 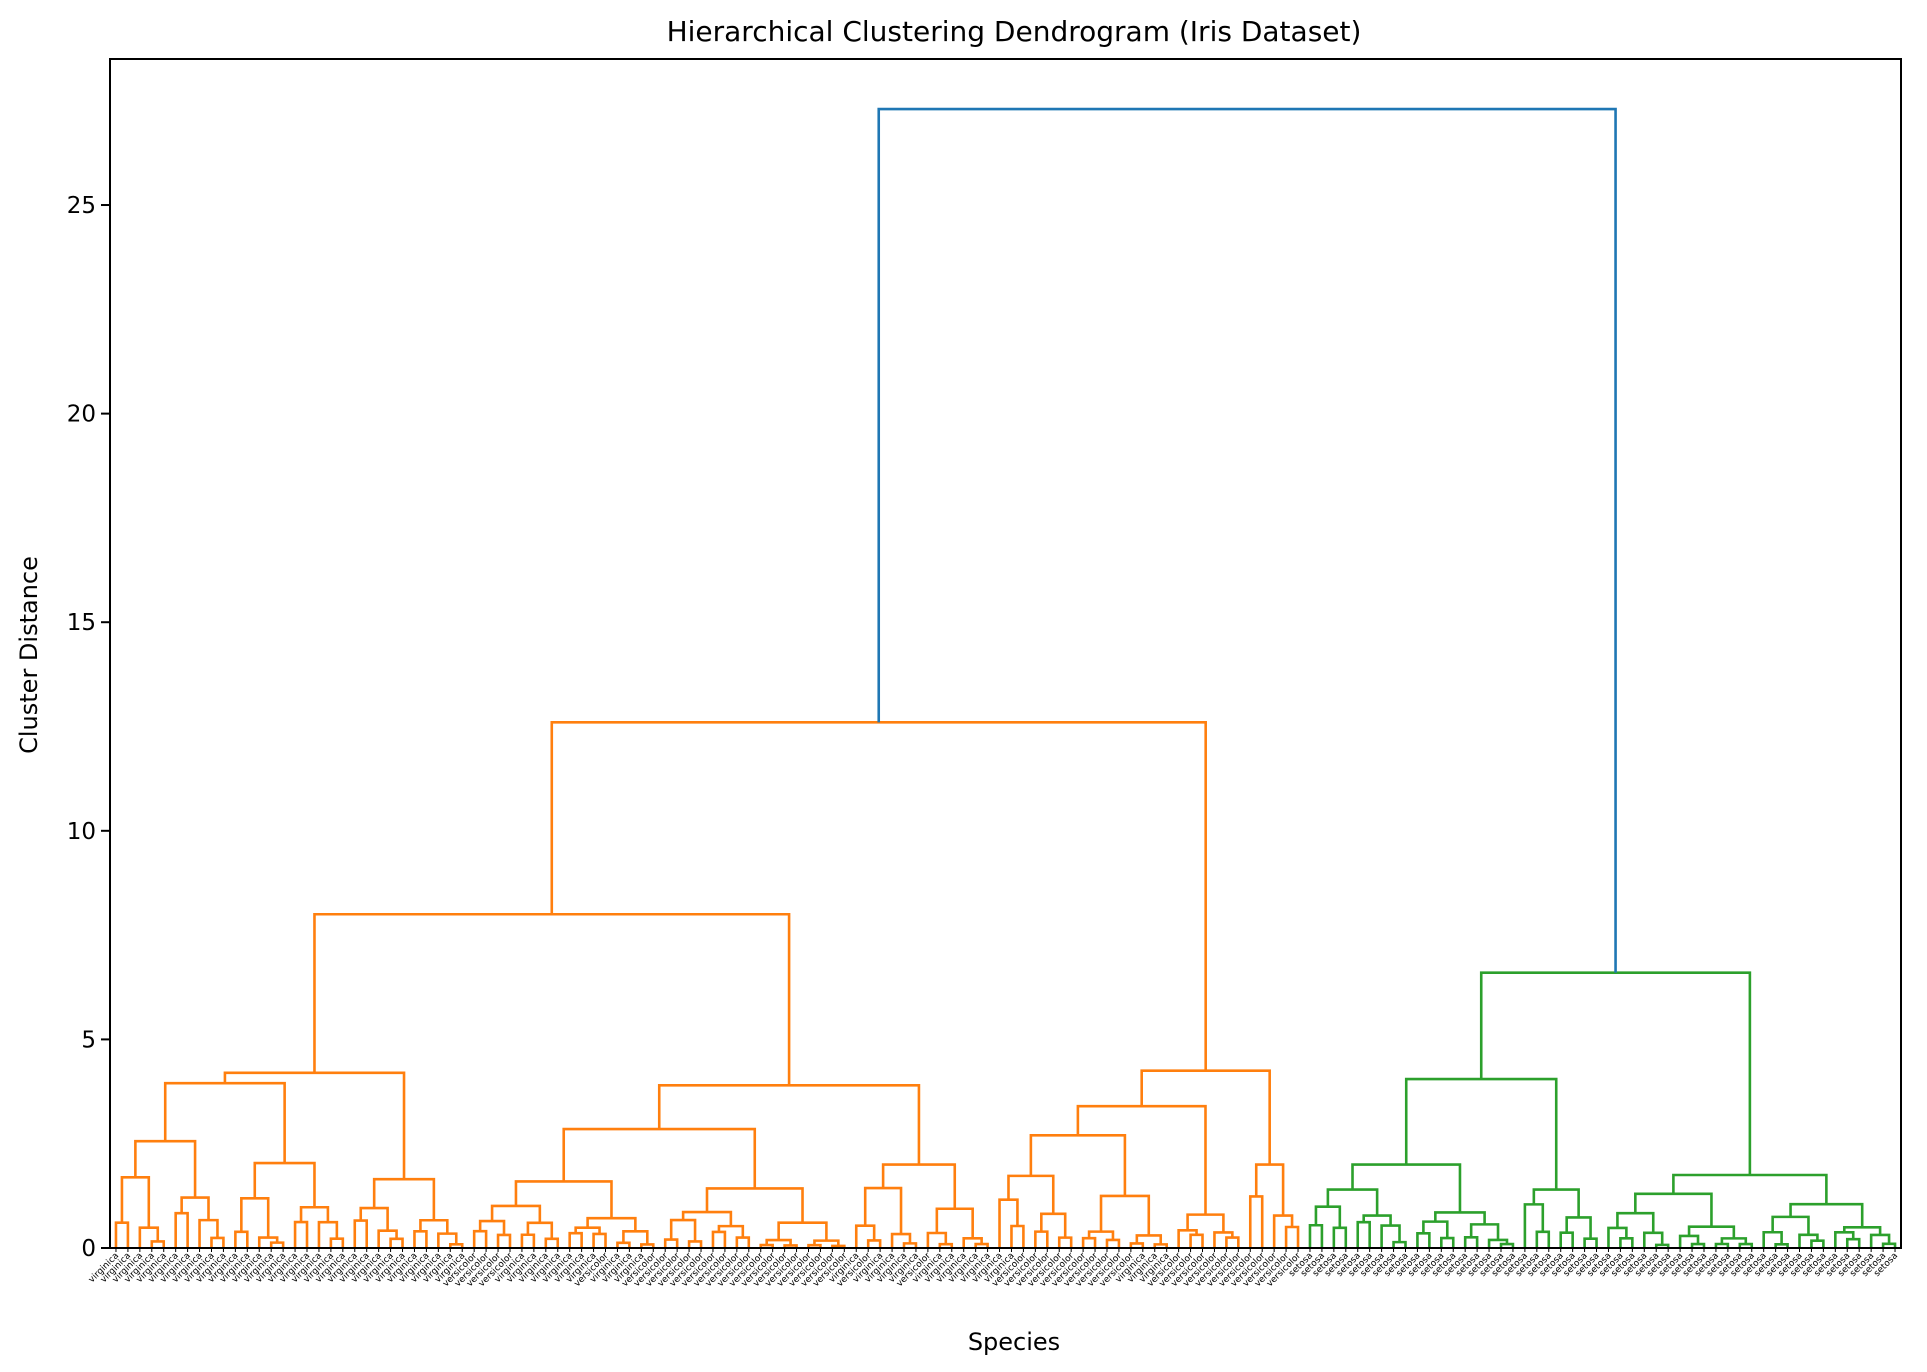 I want to click on y-tick-label: 25, so click(x=81, y=206).